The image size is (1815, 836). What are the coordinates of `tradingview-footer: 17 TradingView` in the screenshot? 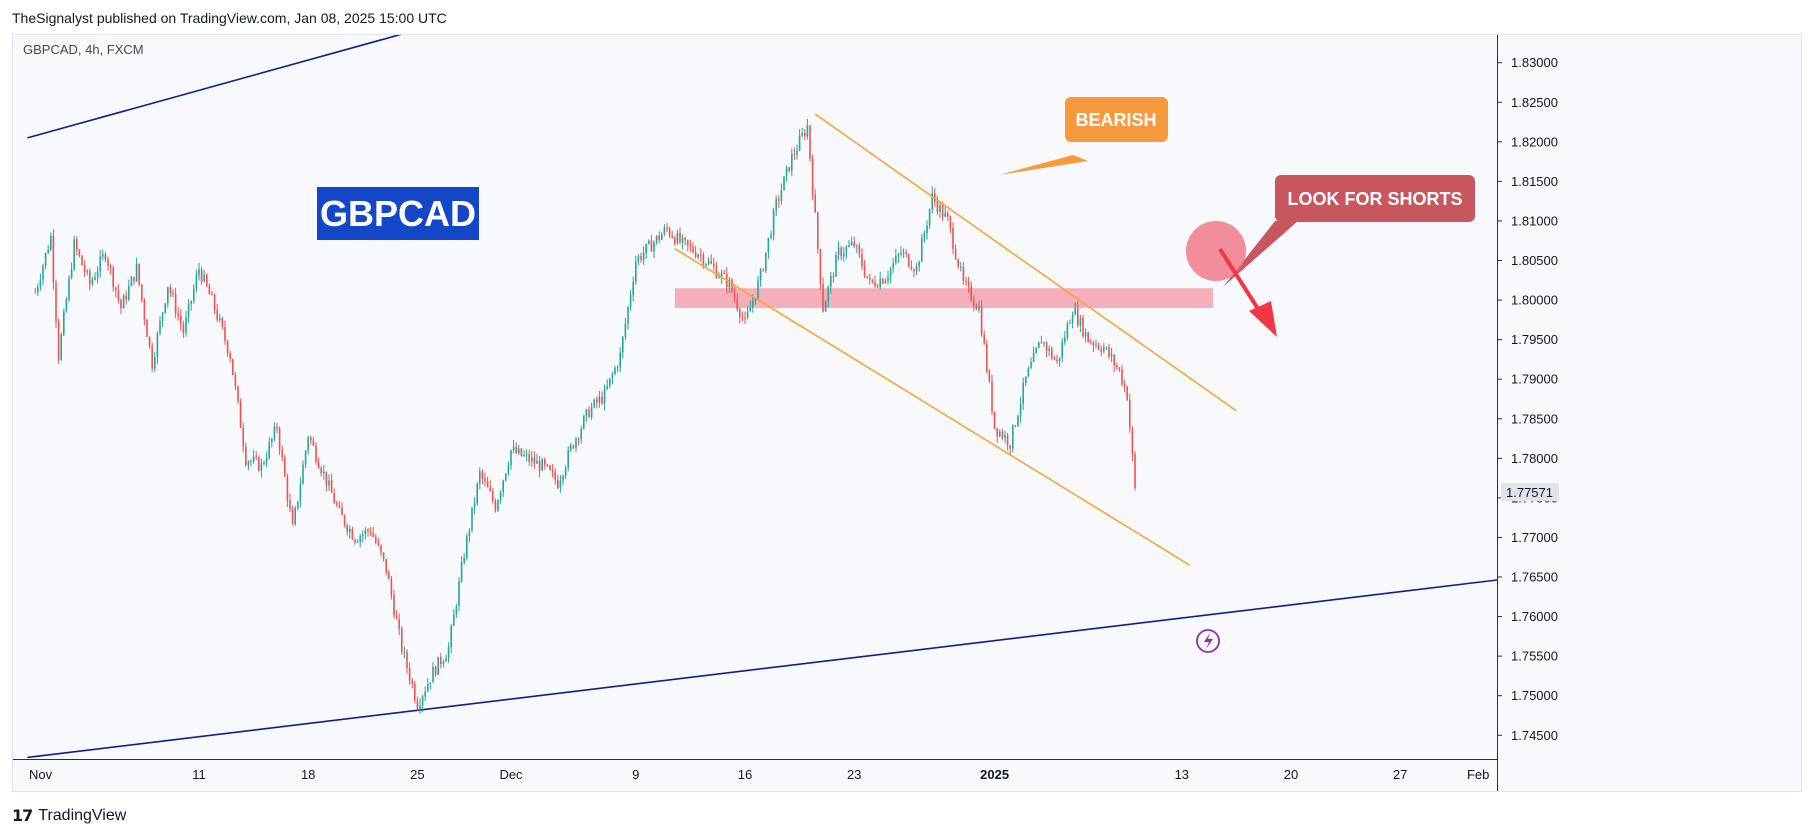 It's located at (69, 815).